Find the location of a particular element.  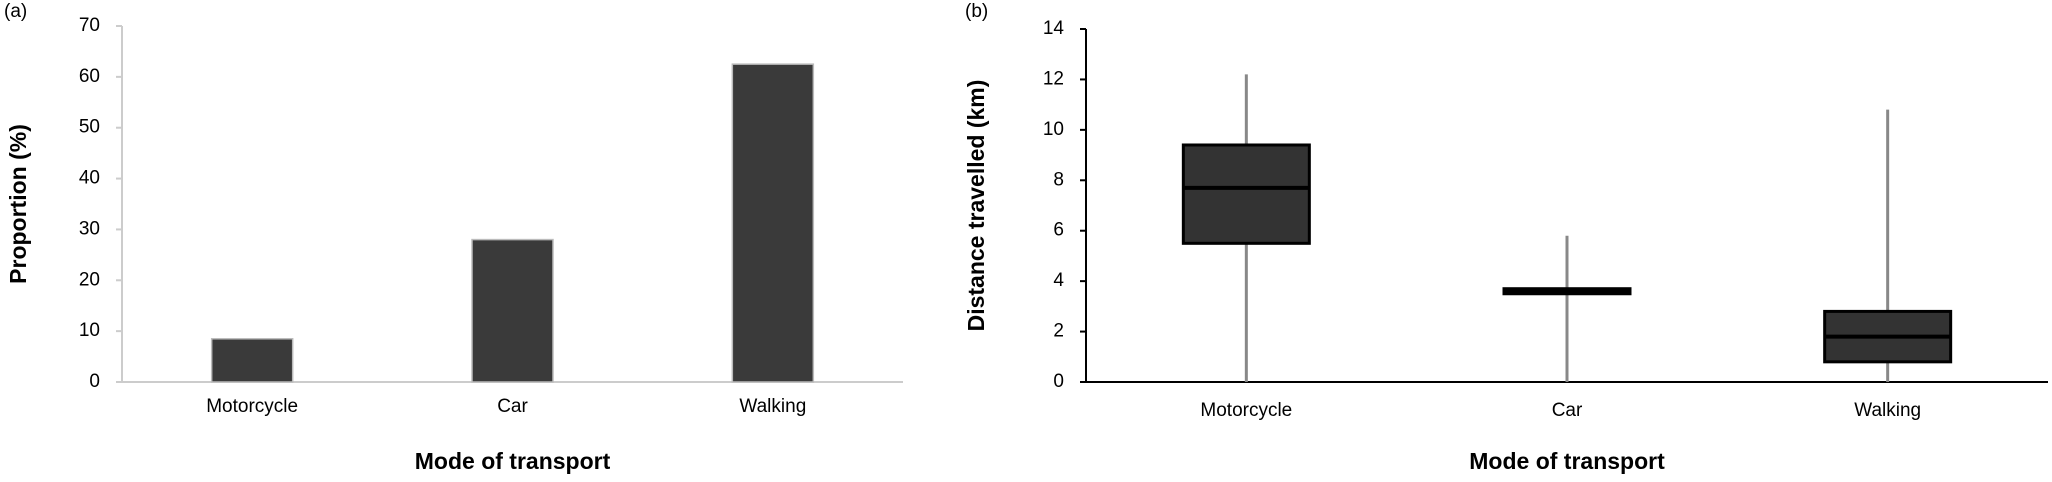

y-tick-label: 8 is located at coordinates (1058, 179).